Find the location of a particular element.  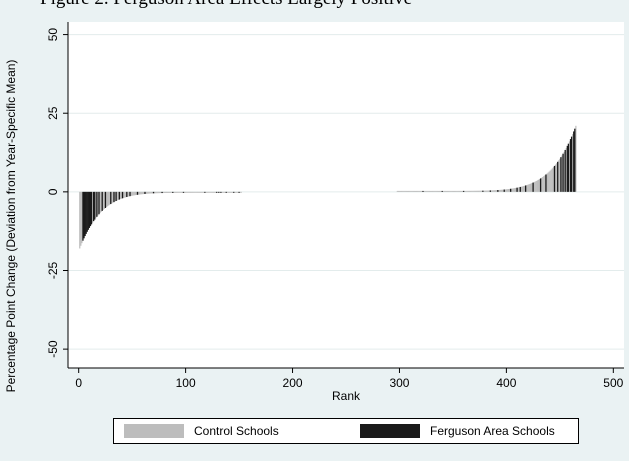

legend: Control Schools Ferguson Area Schools is located at coordinates (346, 431).